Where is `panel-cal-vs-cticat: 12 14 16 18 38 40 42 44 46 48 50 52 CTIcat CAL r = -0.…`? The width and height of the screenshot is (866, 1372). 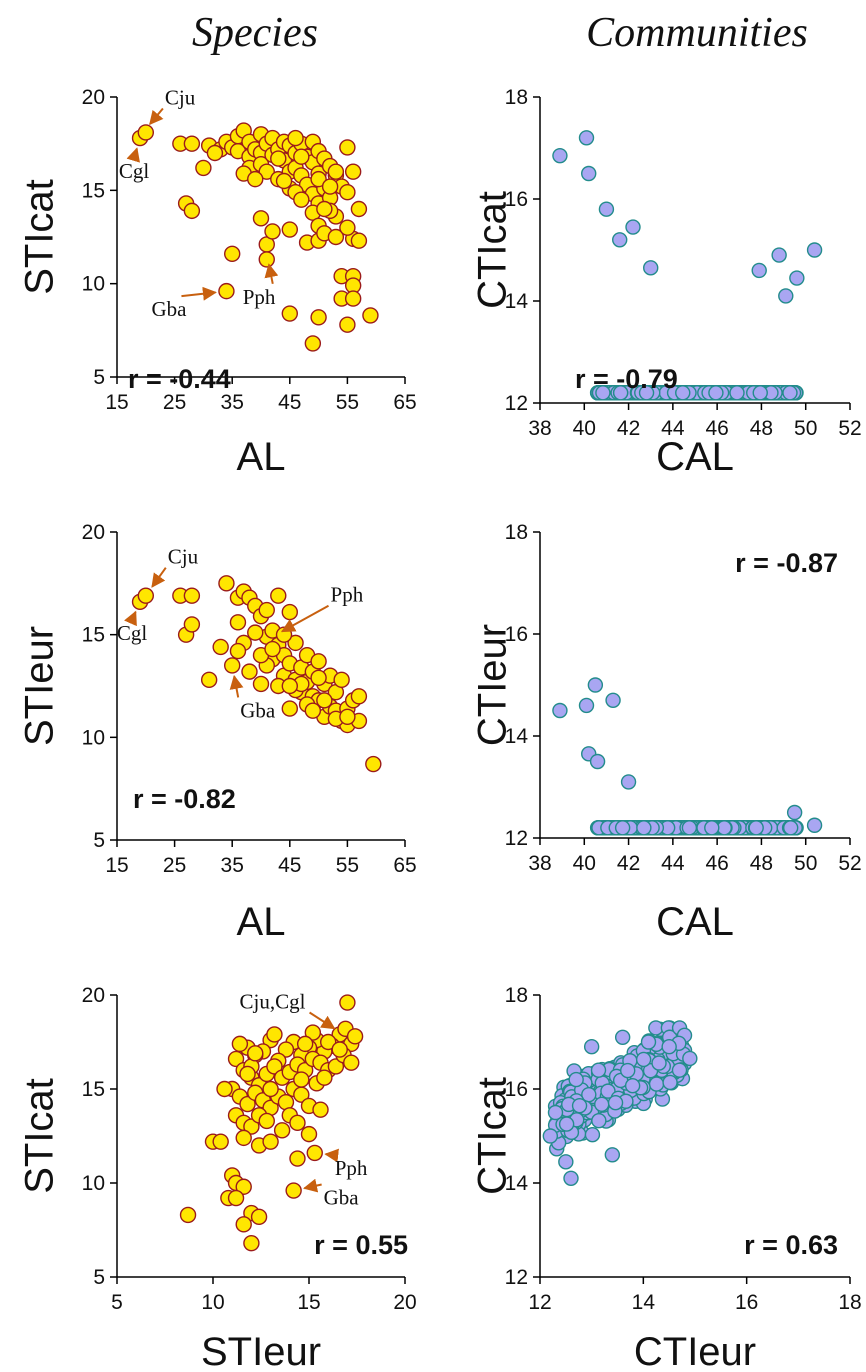
panel-cal-vs-cticat: 12 14 16 18 38 40 42 44 46 48 50 52 CTIcat CAL r = -0.… is located at coordinates (666, 282).